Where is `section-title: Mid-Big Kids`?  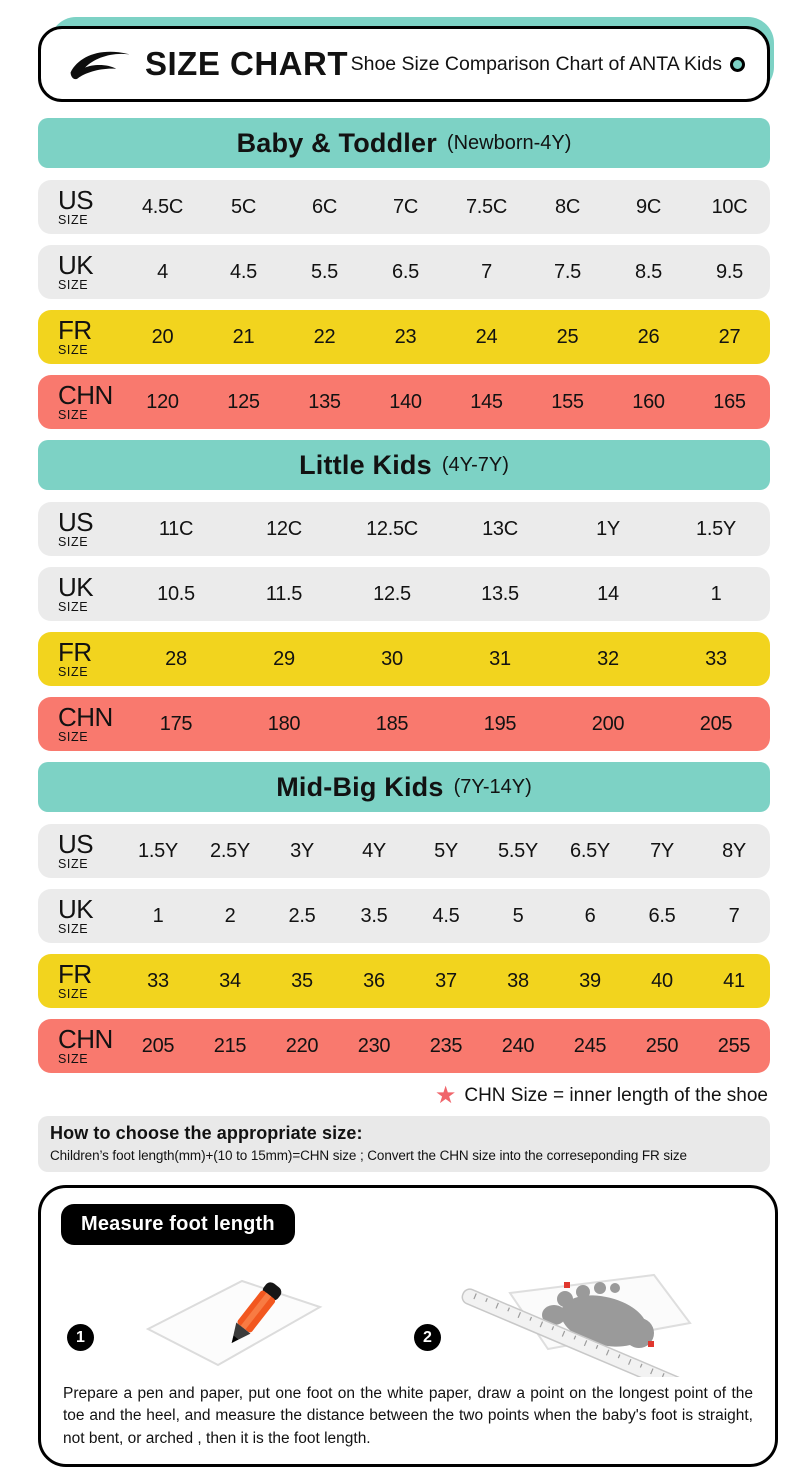 section-title: Mid-Big Kids is located at coordinates (360, 786).